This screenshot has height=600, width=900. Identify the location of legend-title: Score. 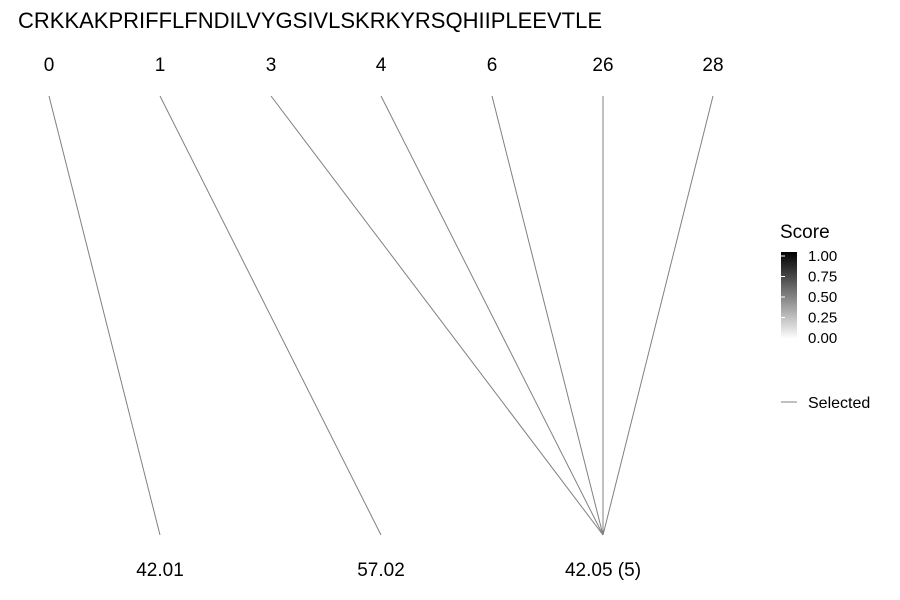
(805, 232).